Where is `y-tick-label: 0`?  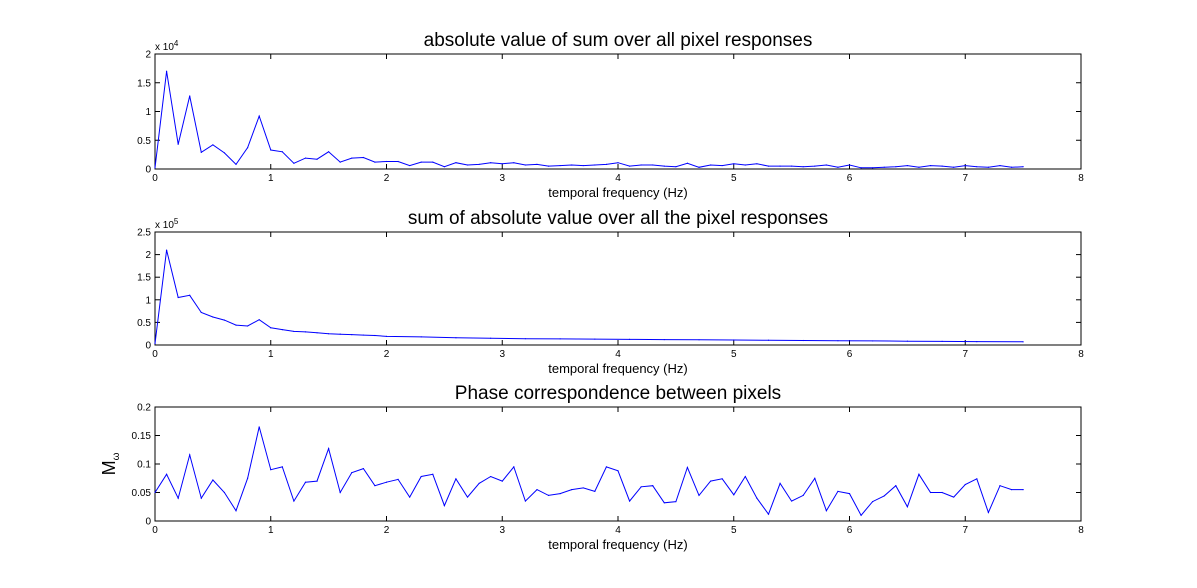
y-tick-label: 0 is located at coordinates (148, 170).